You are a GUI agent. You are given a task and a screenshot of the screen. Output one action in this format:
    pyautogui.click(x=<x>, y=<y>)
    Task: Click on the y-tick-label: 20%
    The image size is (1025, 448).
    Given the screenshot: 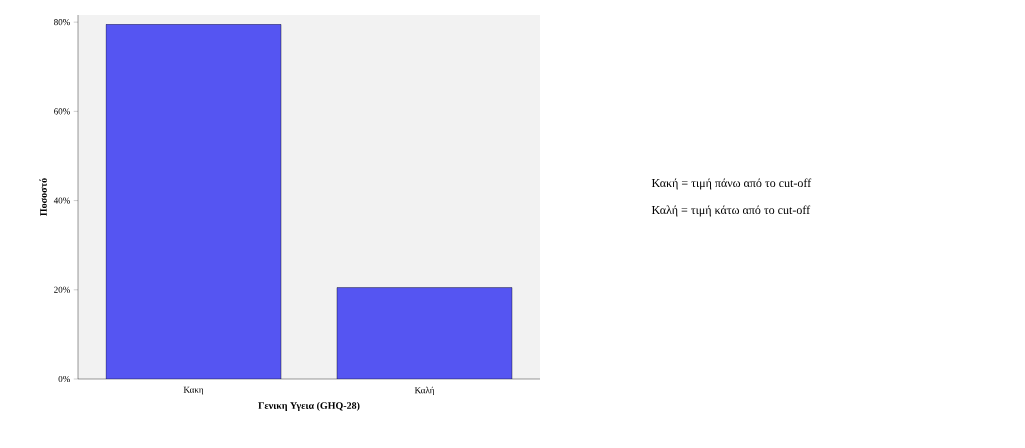 What is the action you would take?
    pyautogui.click(x=62, y=289)
    